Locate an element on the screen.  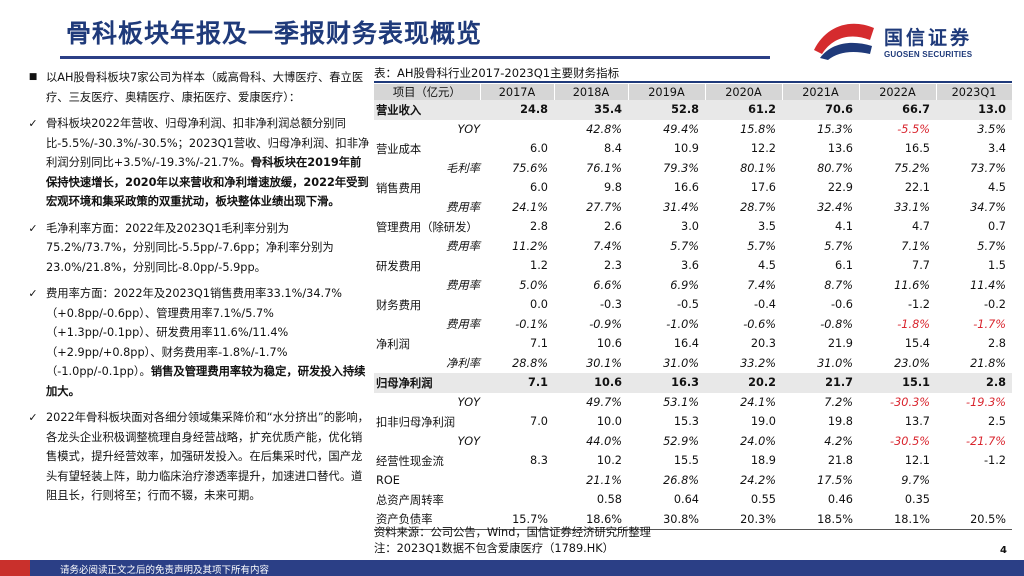
value-cell: 24.8 is located at coordinates (517, 110).